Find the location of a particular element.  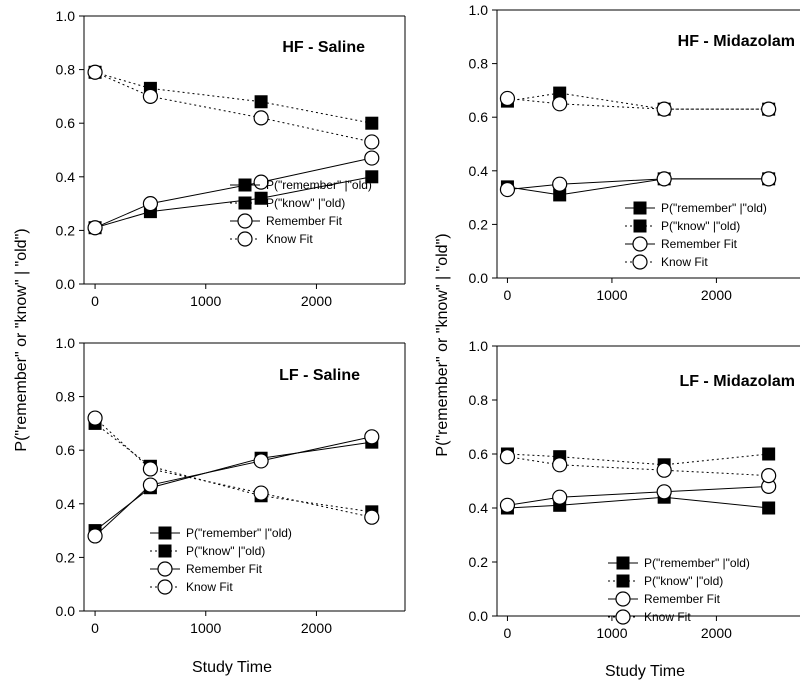

x-axis-title-left: Study Time is located at coordinates (232, 667).